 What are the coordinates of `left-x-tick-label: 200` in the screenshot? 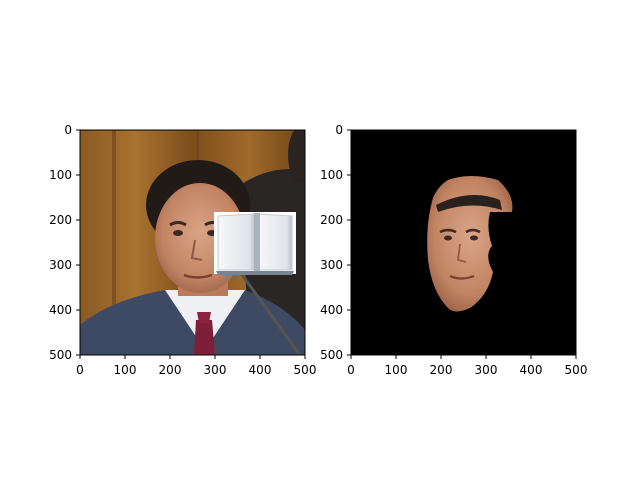 It's located at (170, 370).